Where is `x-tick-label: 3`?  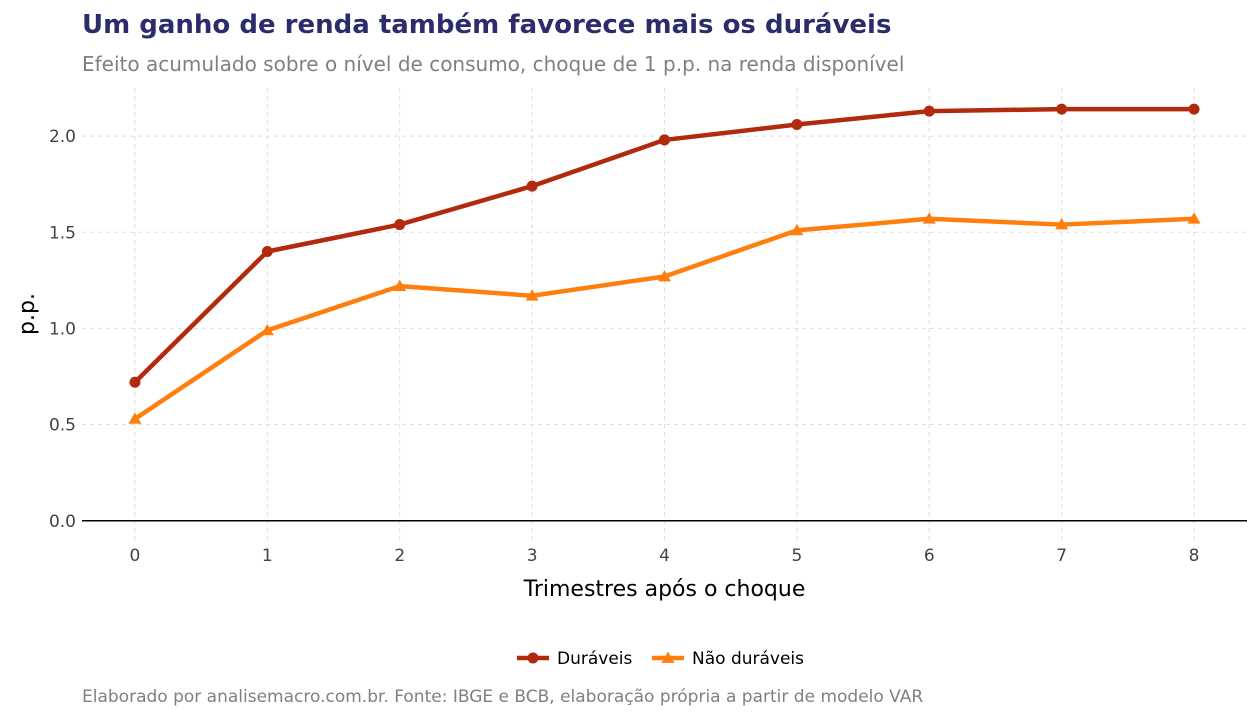
x-tick-label: 3 is located at coordinates (532, 556).